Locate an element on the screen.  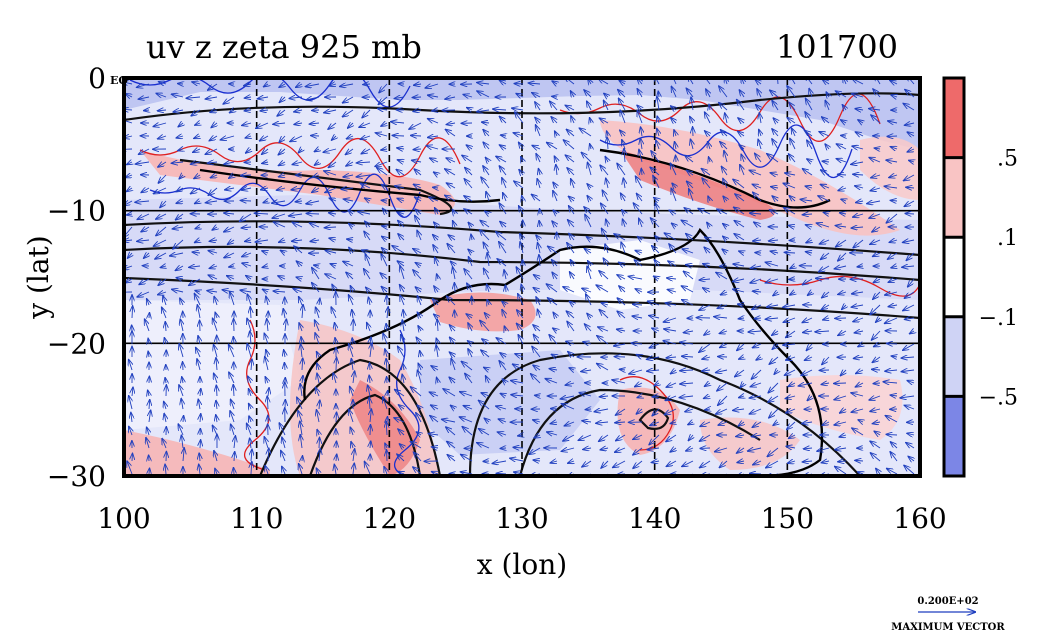
x-tick-label: 110 is located at coordinates (256, 518).